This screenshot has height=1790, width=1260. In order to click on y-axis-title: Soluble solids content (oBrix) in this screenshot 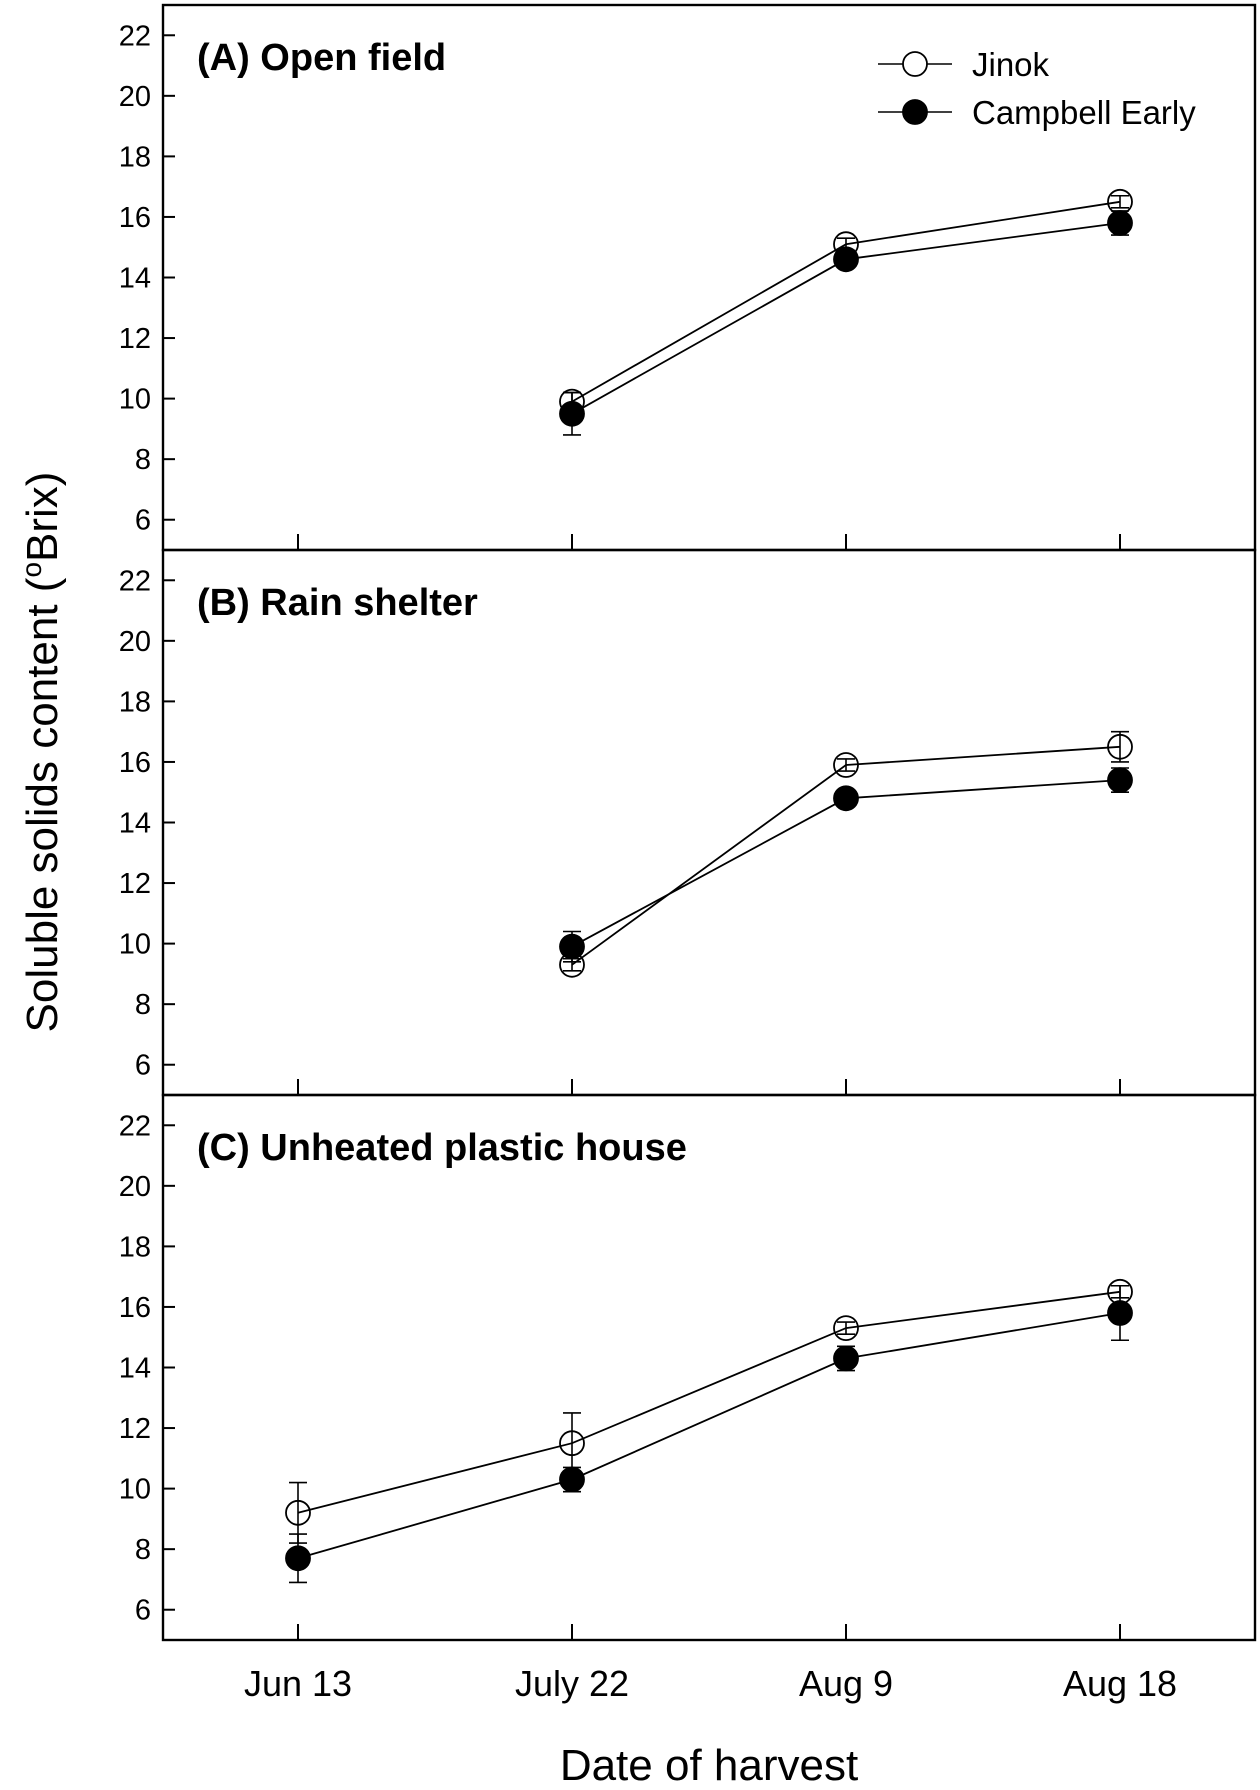, I will do `click(41, 752)`.